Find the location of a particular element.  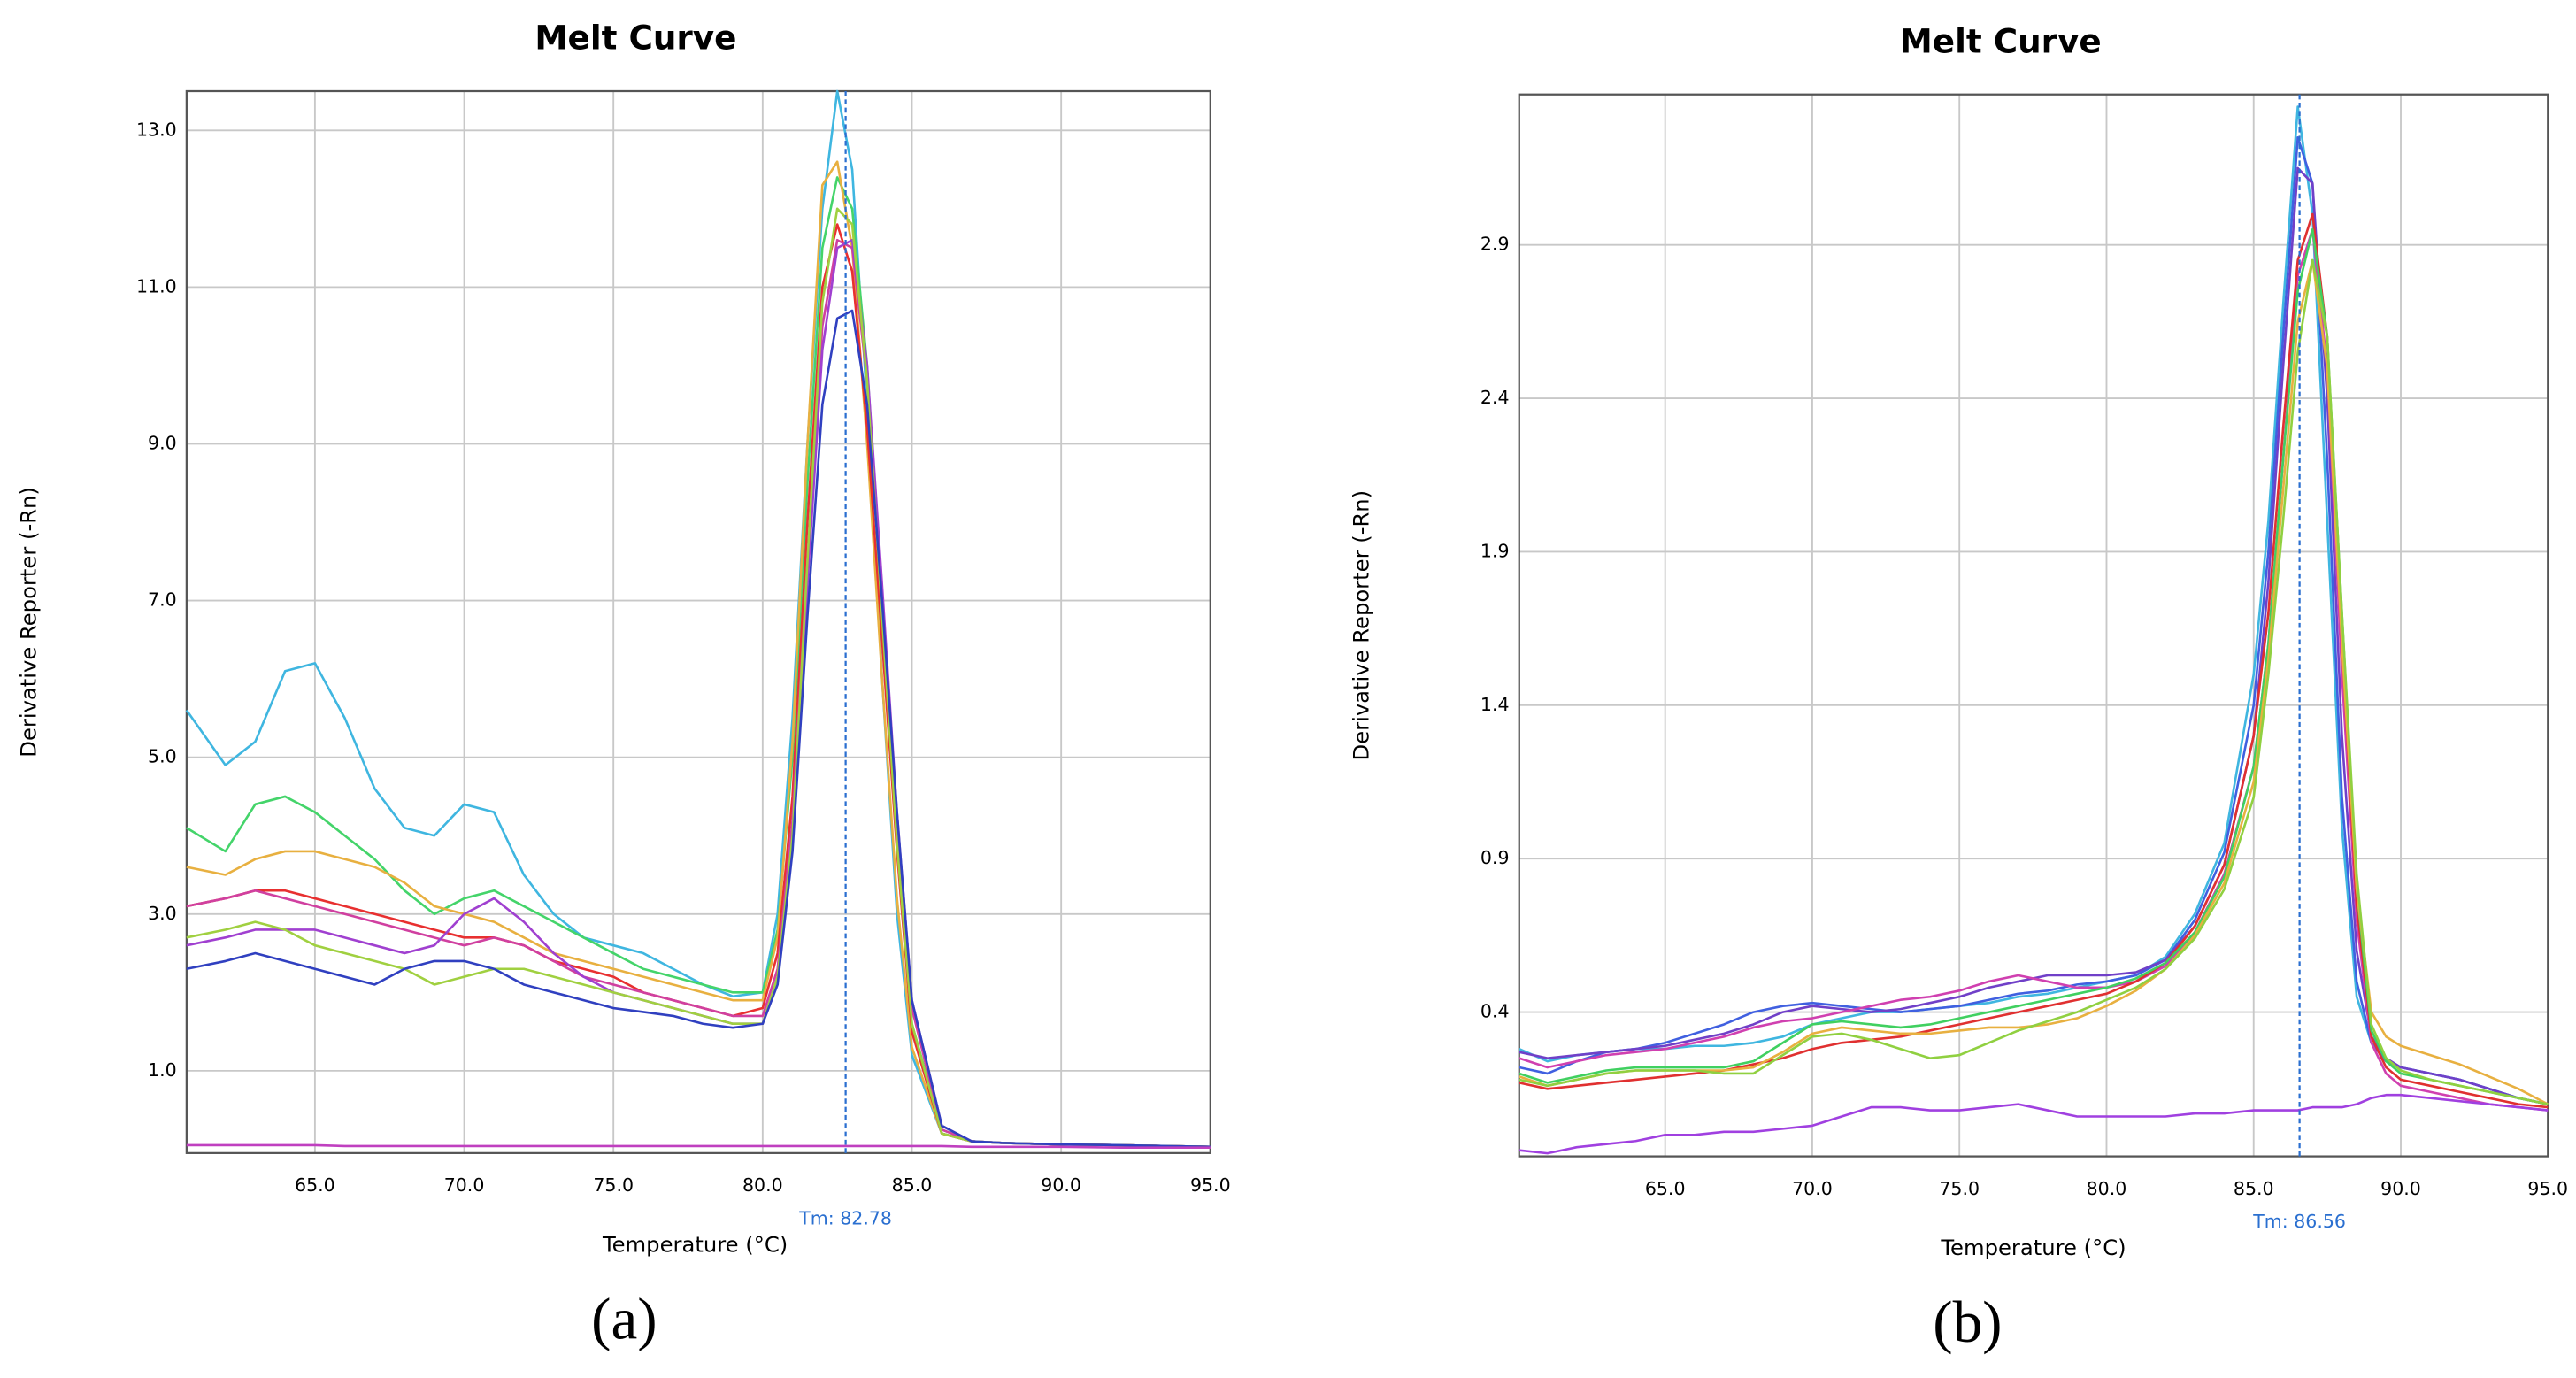

y-tick-label: 1.4 is located at coordinates (1495, 704).